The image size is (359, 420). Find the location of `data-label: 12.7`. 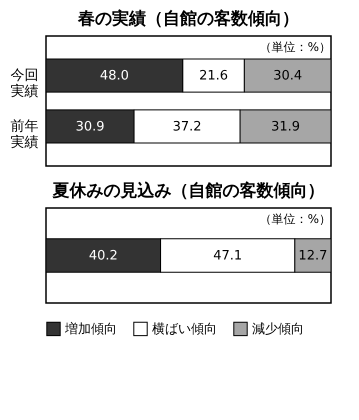

data-label: 12.7 is located at coordinates (313, 256).